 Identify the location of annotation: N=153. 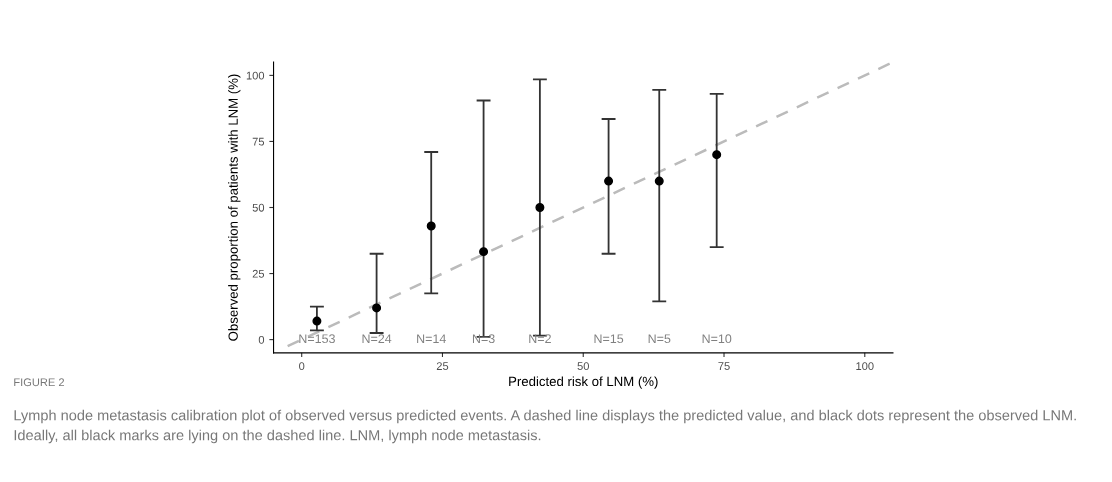
(317, 339).